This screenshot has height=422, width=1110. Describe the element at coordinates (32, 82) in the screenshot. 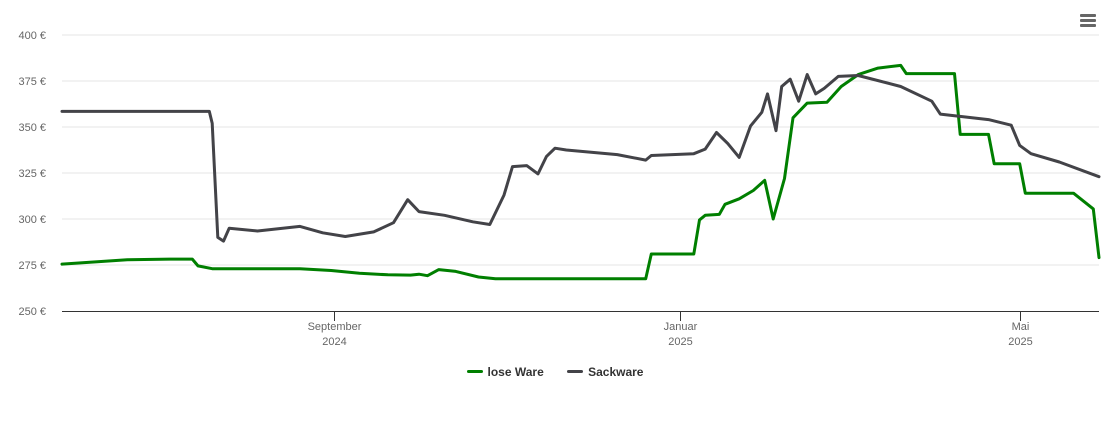

I see `y-tick-label: 375 €` at that location.